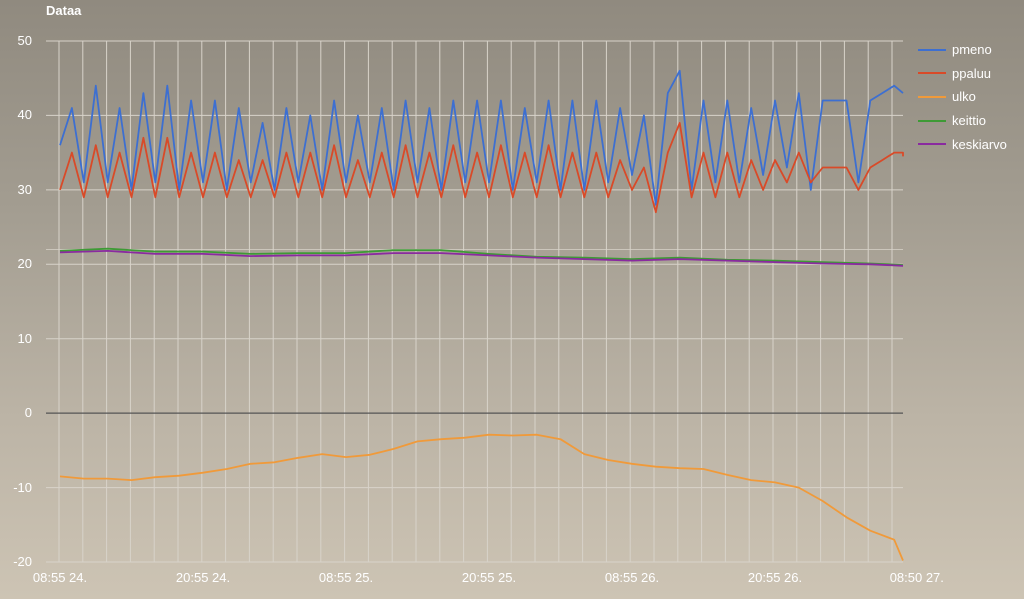 The image size is (1024, 599). I want to click on series-line-ppaluu, so click(481, 168).